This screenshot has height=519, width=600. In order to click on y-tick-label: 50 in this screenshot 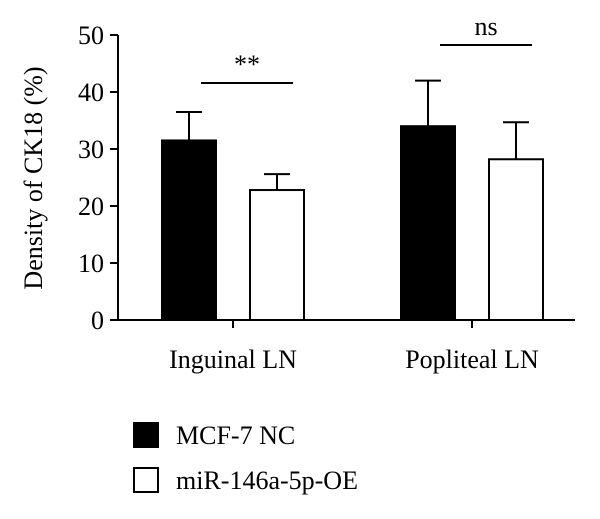, I will do `click(91, 35)`.